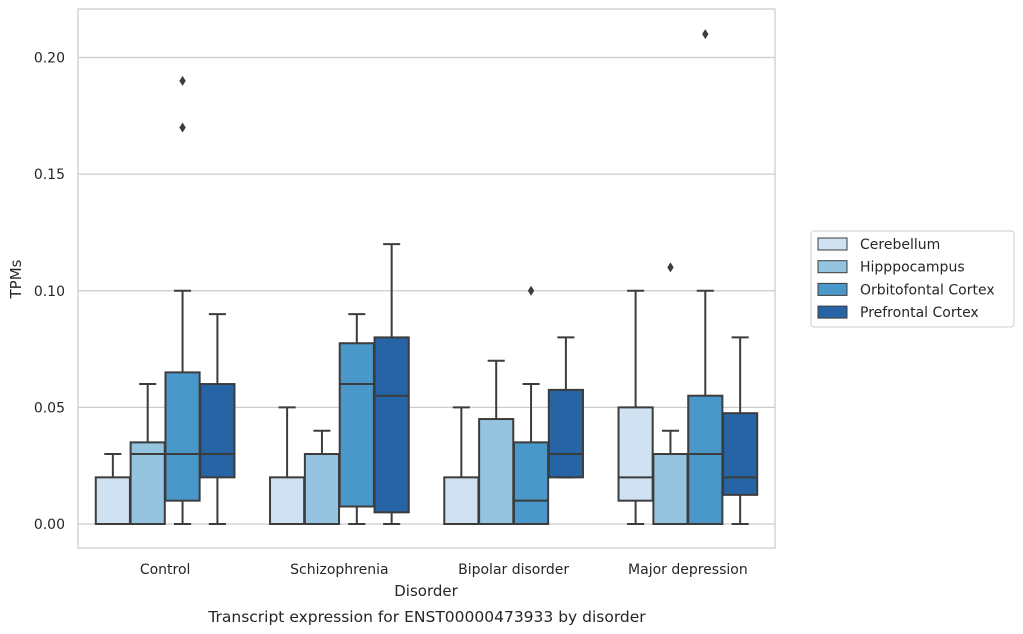 The image size is (1023, 634). What do you see at coordinates (49, 59) in the screenshot?
I see `y-tick-label: 0.20` at bounding box center [49, 59].